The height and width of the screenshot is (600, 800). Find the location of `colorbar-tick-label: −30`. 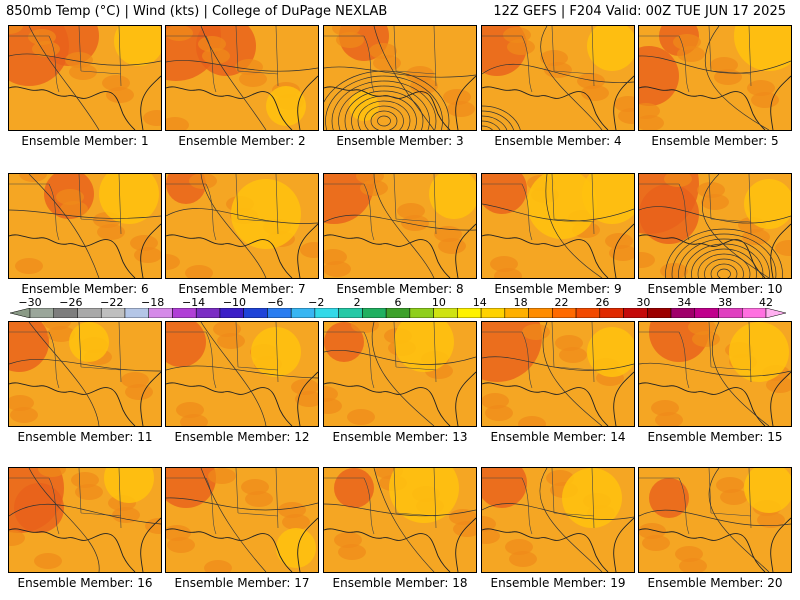

colorbar-tick-label: −30 is located at coordinates (30, 302).